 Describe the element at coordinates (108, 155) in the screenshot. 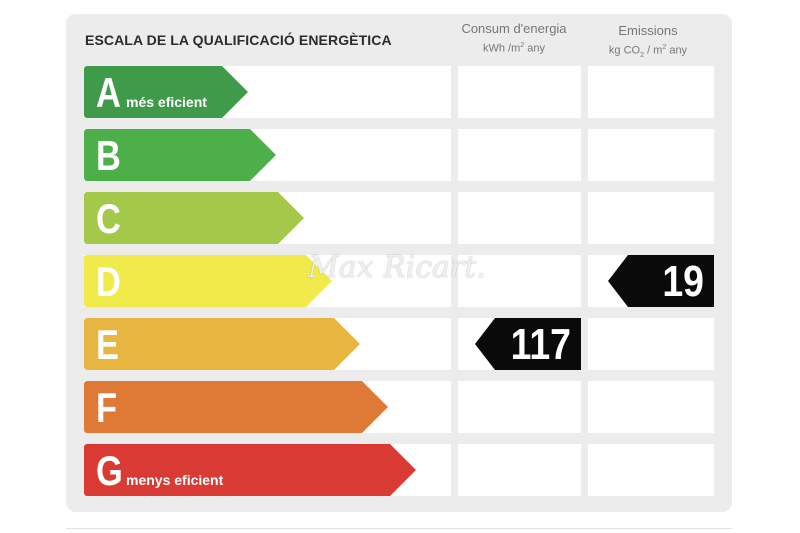

I see `grade-letter: B` at that location.